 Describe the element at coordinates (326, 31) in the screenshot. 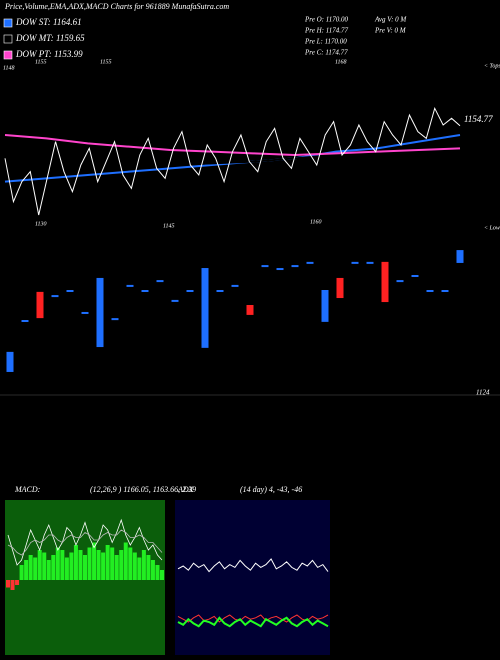

I see `info-text: Pre H: 1174.77` at that location.